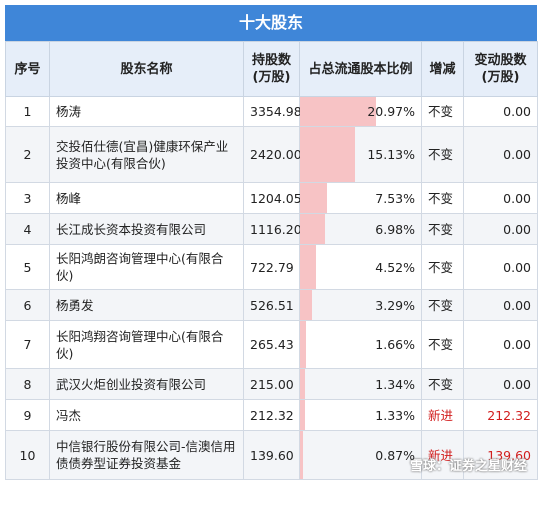  Describe the element at coordinates (146, 344) in the screenshot. I see `shareholder-name: 长阳鸿翔咨询管理中心(有限合伙)` at that location.